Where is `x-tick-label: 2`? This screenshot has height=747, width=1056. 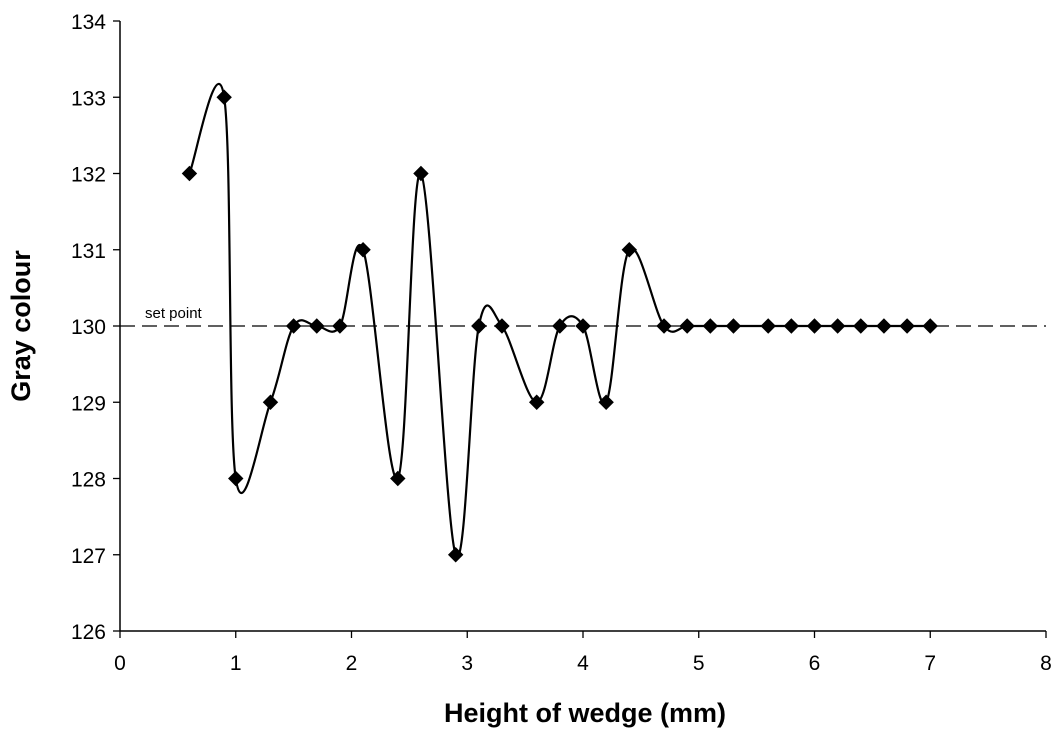
x-tick-label: 2 is located at coordinates (352, 663).